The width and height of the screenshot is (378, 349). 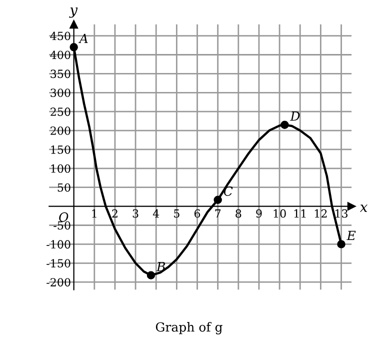 What do you see at coordinates (83, 38) in the screenshot?
I see `annotation: A` at bounding box center [83, 38].